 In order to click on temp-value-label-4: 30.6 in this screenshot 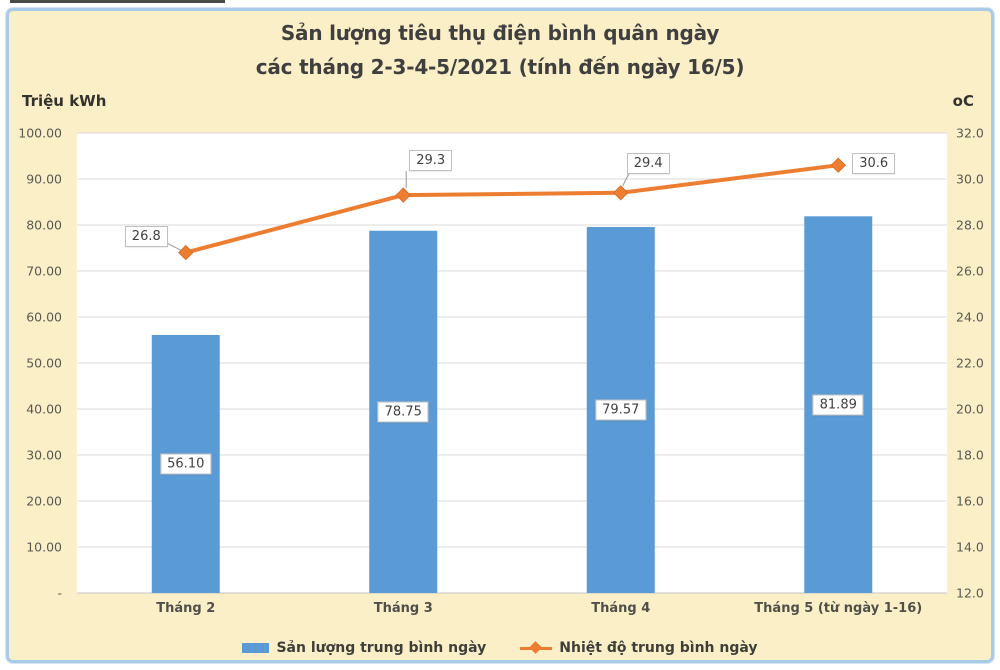, I will do `click(874, 164)`.